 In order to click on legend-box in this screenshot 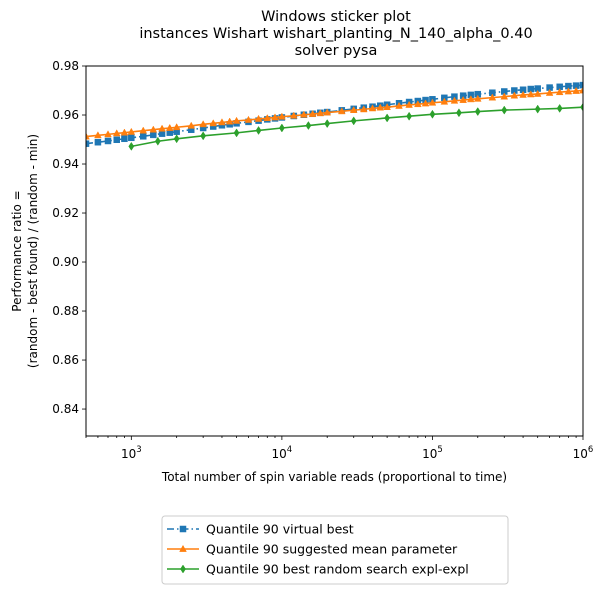, I will do `click(335, 550)`.